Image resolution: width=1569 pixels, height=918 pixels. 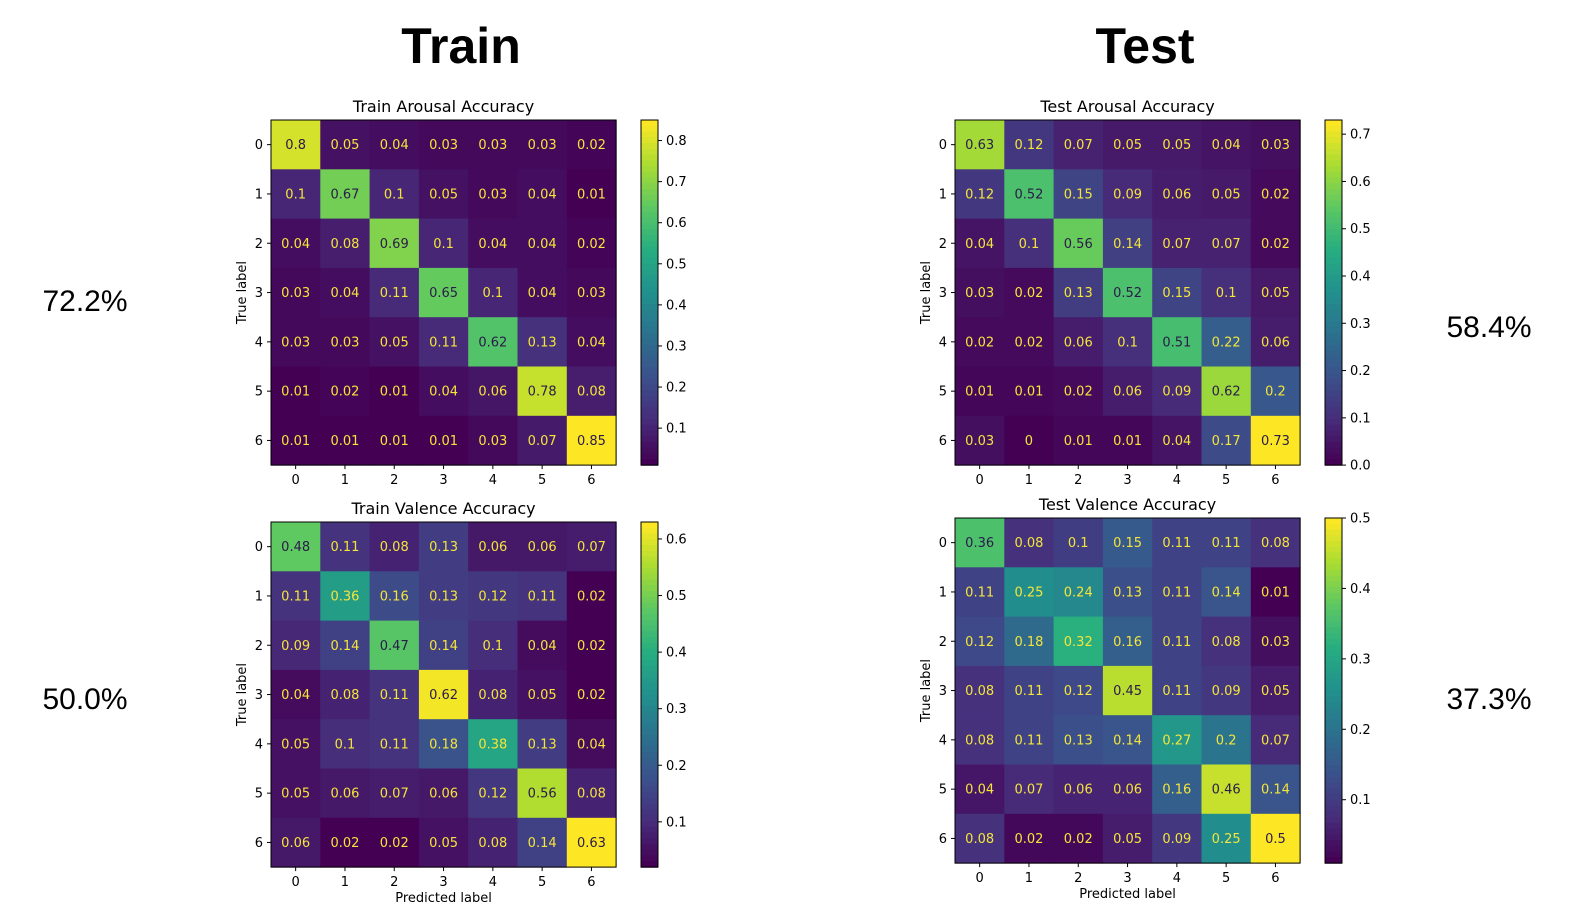 I want to click on cell-value-label: 0.07, so click(x=1078, y=145).